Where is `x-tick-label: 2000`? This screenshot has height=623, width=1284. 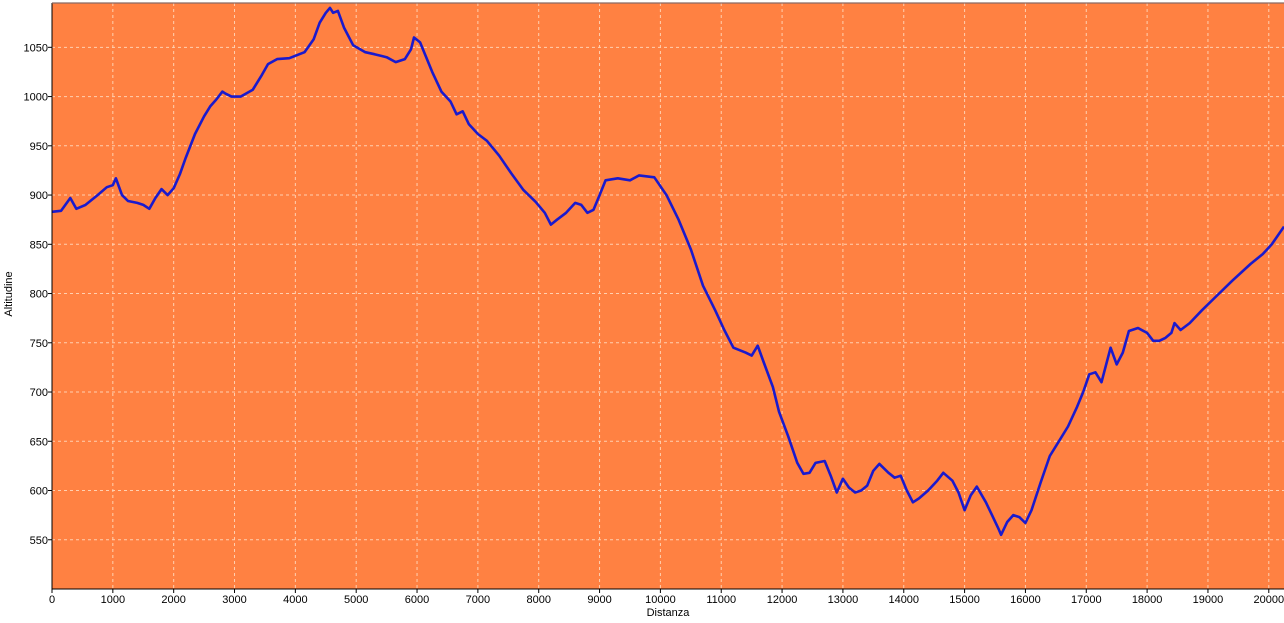 x-tick-label: 2000 is located at coordinates (173, 600).